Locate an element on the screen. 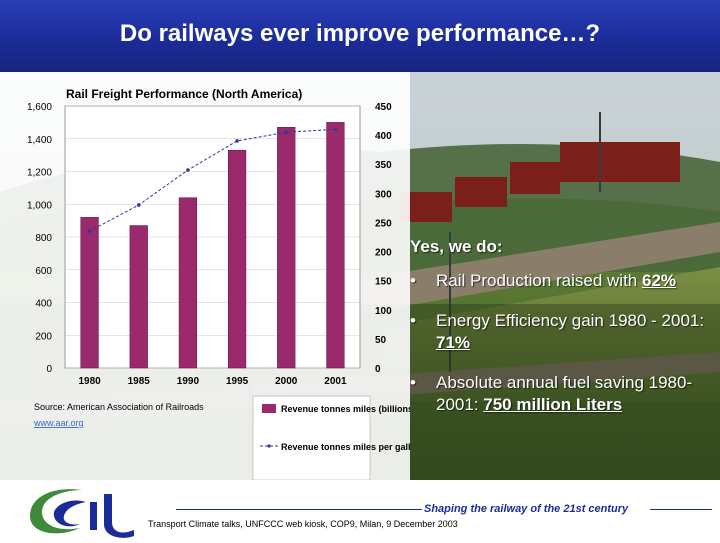  title-bar: Do railways ever improve performance…? is located at coordinates (360, 36).